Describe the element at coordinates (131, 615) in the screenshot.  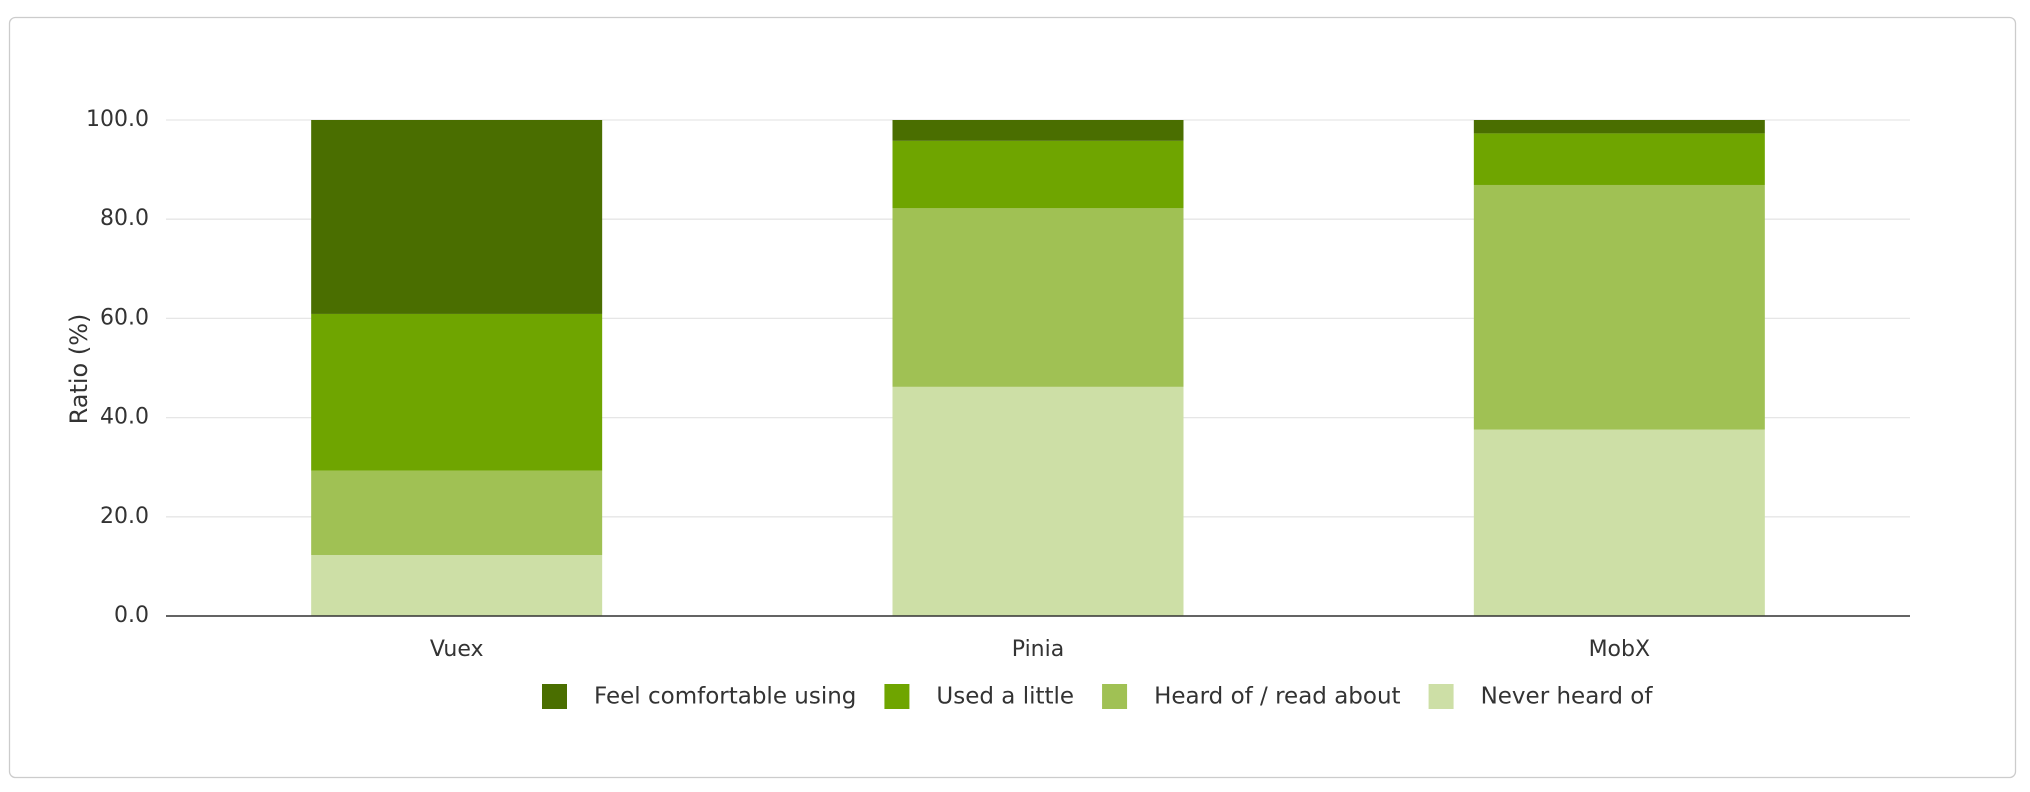
I see `y-tick-label: 0.0` at that location.